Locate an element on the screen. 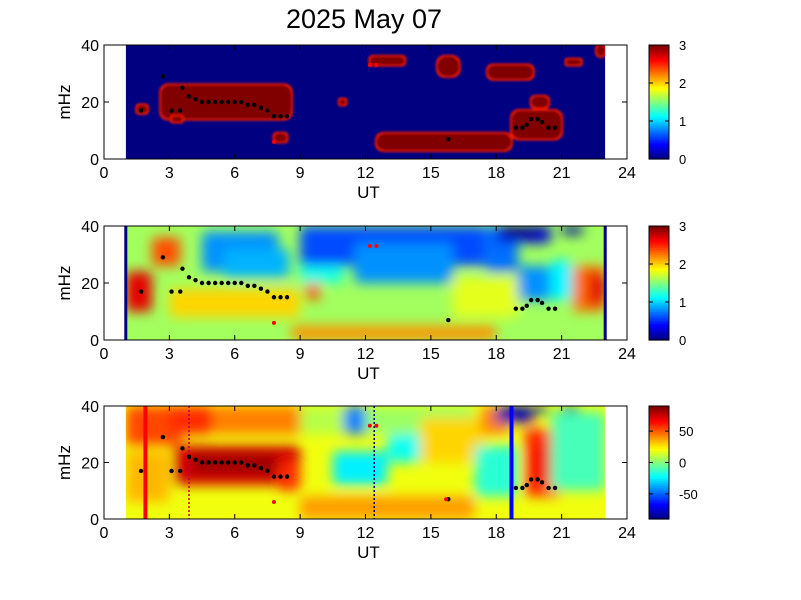 This screenshot has width=801, height=600. x-tick-label: 0 is located at coordinates (104, 533).